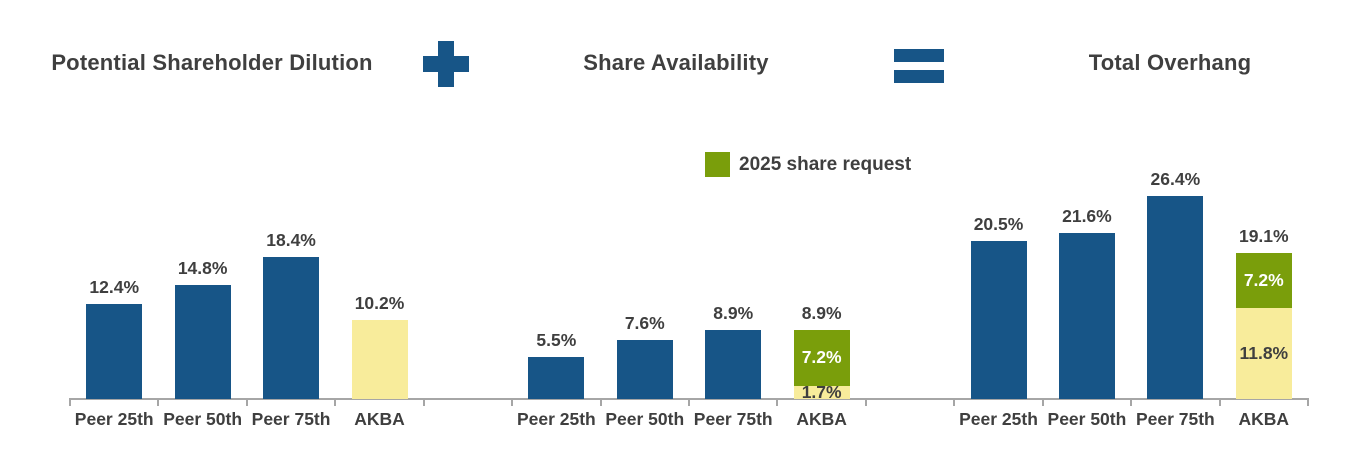 Image resolution: width=1356 pixels, height=466 pixels. What do you see at coordinates (114, 286) in the screenshot?
I see `bar-value-label-peer-25th: 12.4%` at bounding box center [114, 286].